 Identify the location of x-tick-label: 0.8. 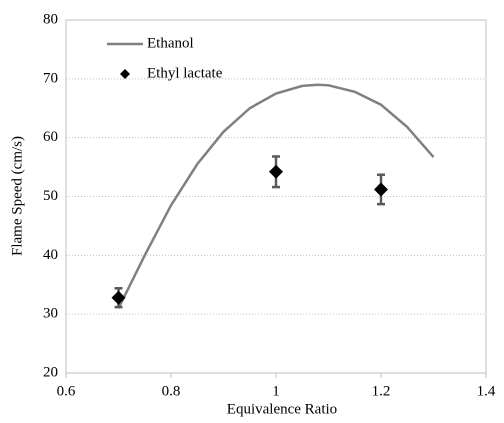
(171, 391).